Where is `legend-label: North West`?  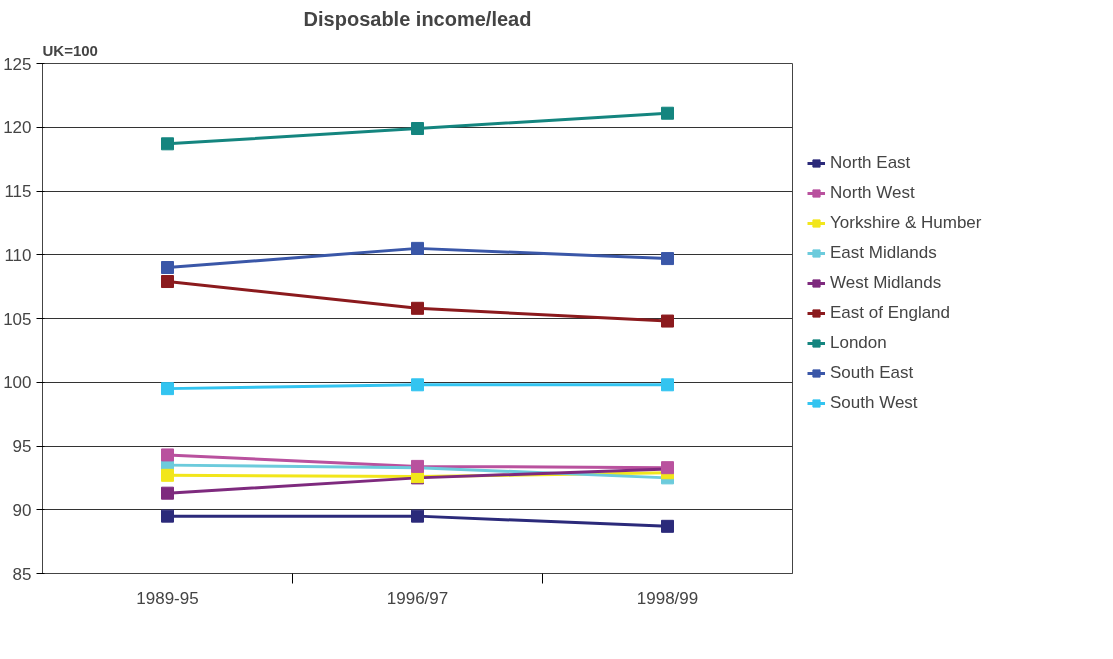
legend-label: North West is located at coordinates (872, 193).